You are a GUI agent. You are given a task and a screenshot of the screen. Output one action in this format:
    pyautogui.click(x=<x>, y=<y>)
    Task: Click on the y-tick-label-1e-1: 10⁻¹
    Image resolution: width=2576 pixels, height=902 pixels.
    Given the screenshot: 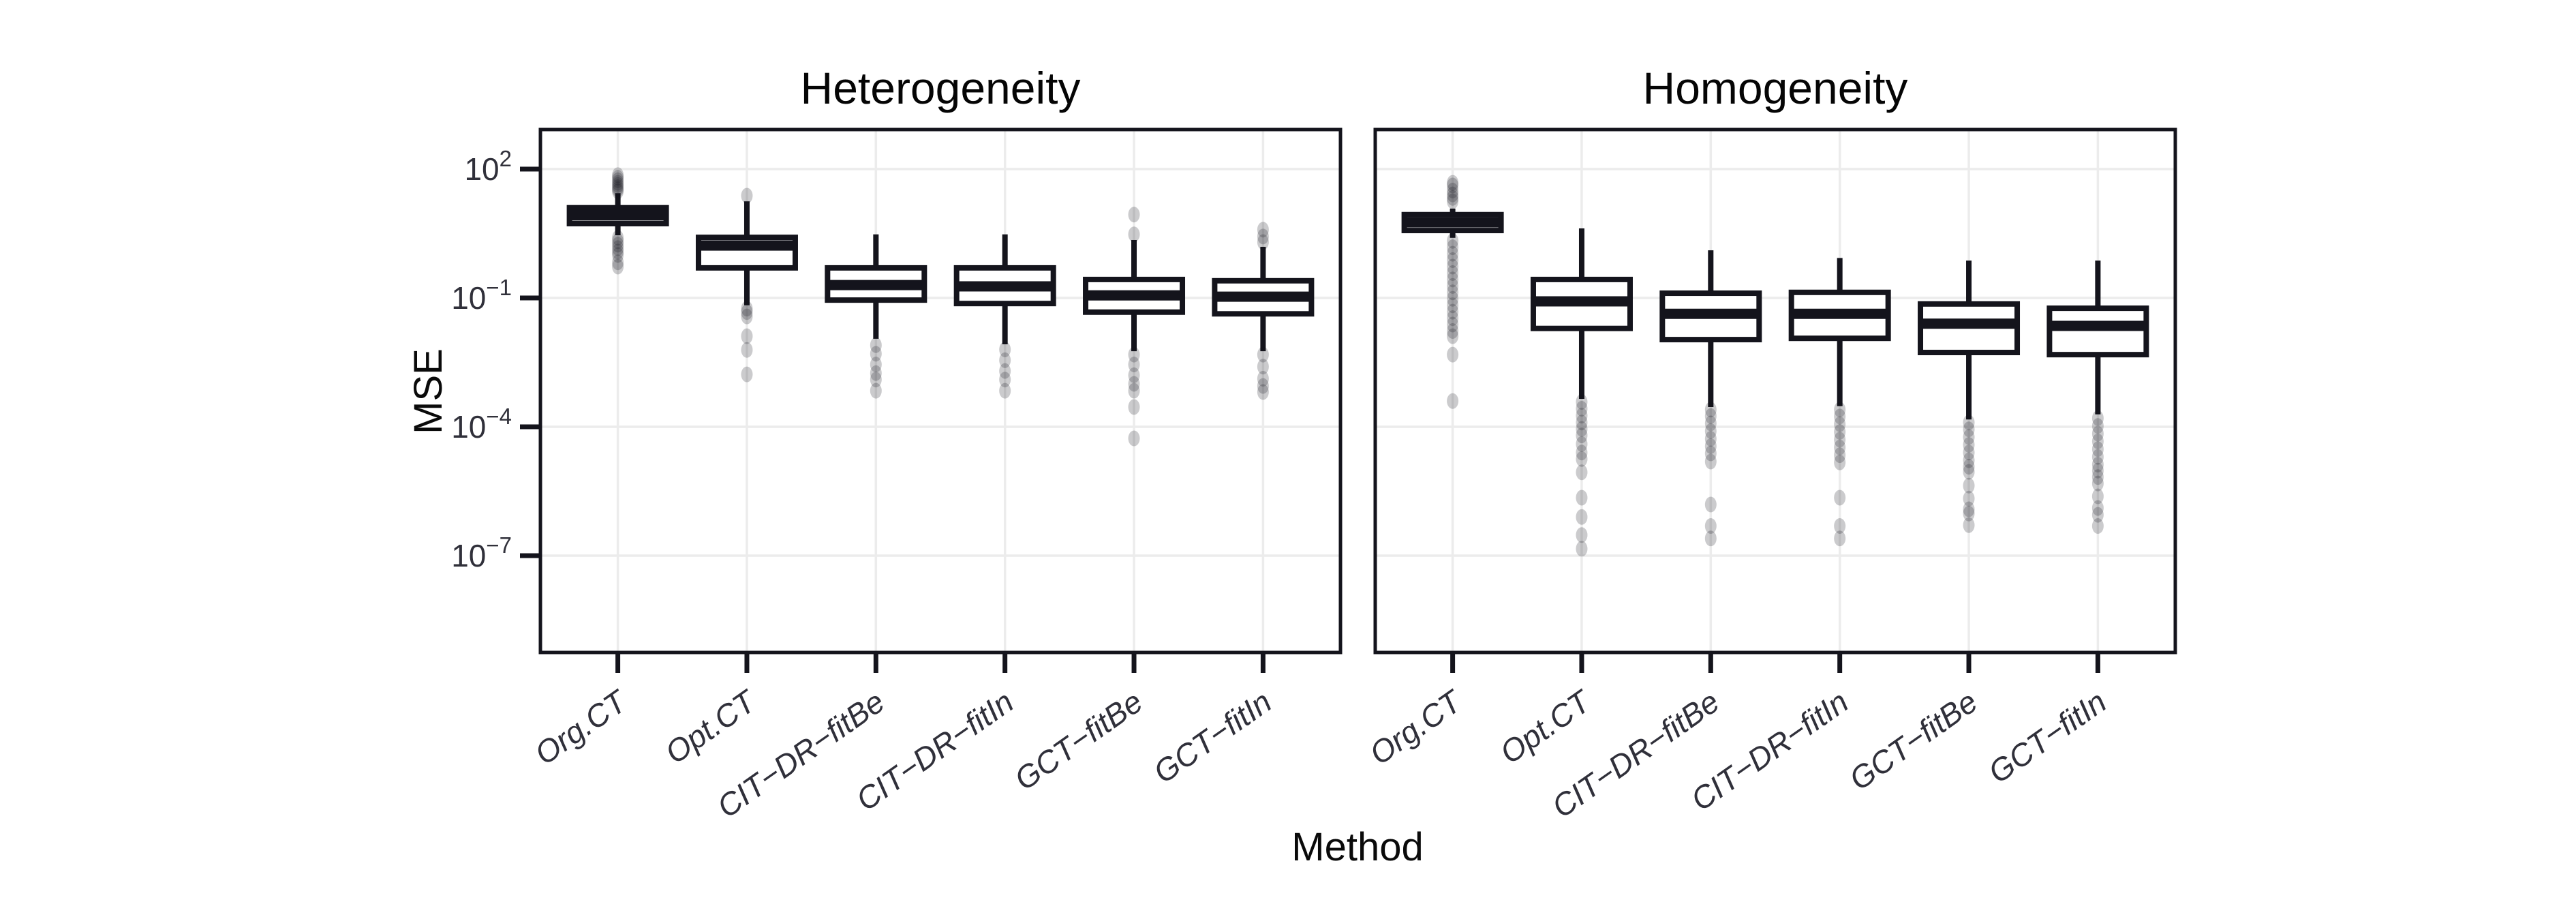 What is the action you would take?
    pyautogui.click(x=481, y=295)
    